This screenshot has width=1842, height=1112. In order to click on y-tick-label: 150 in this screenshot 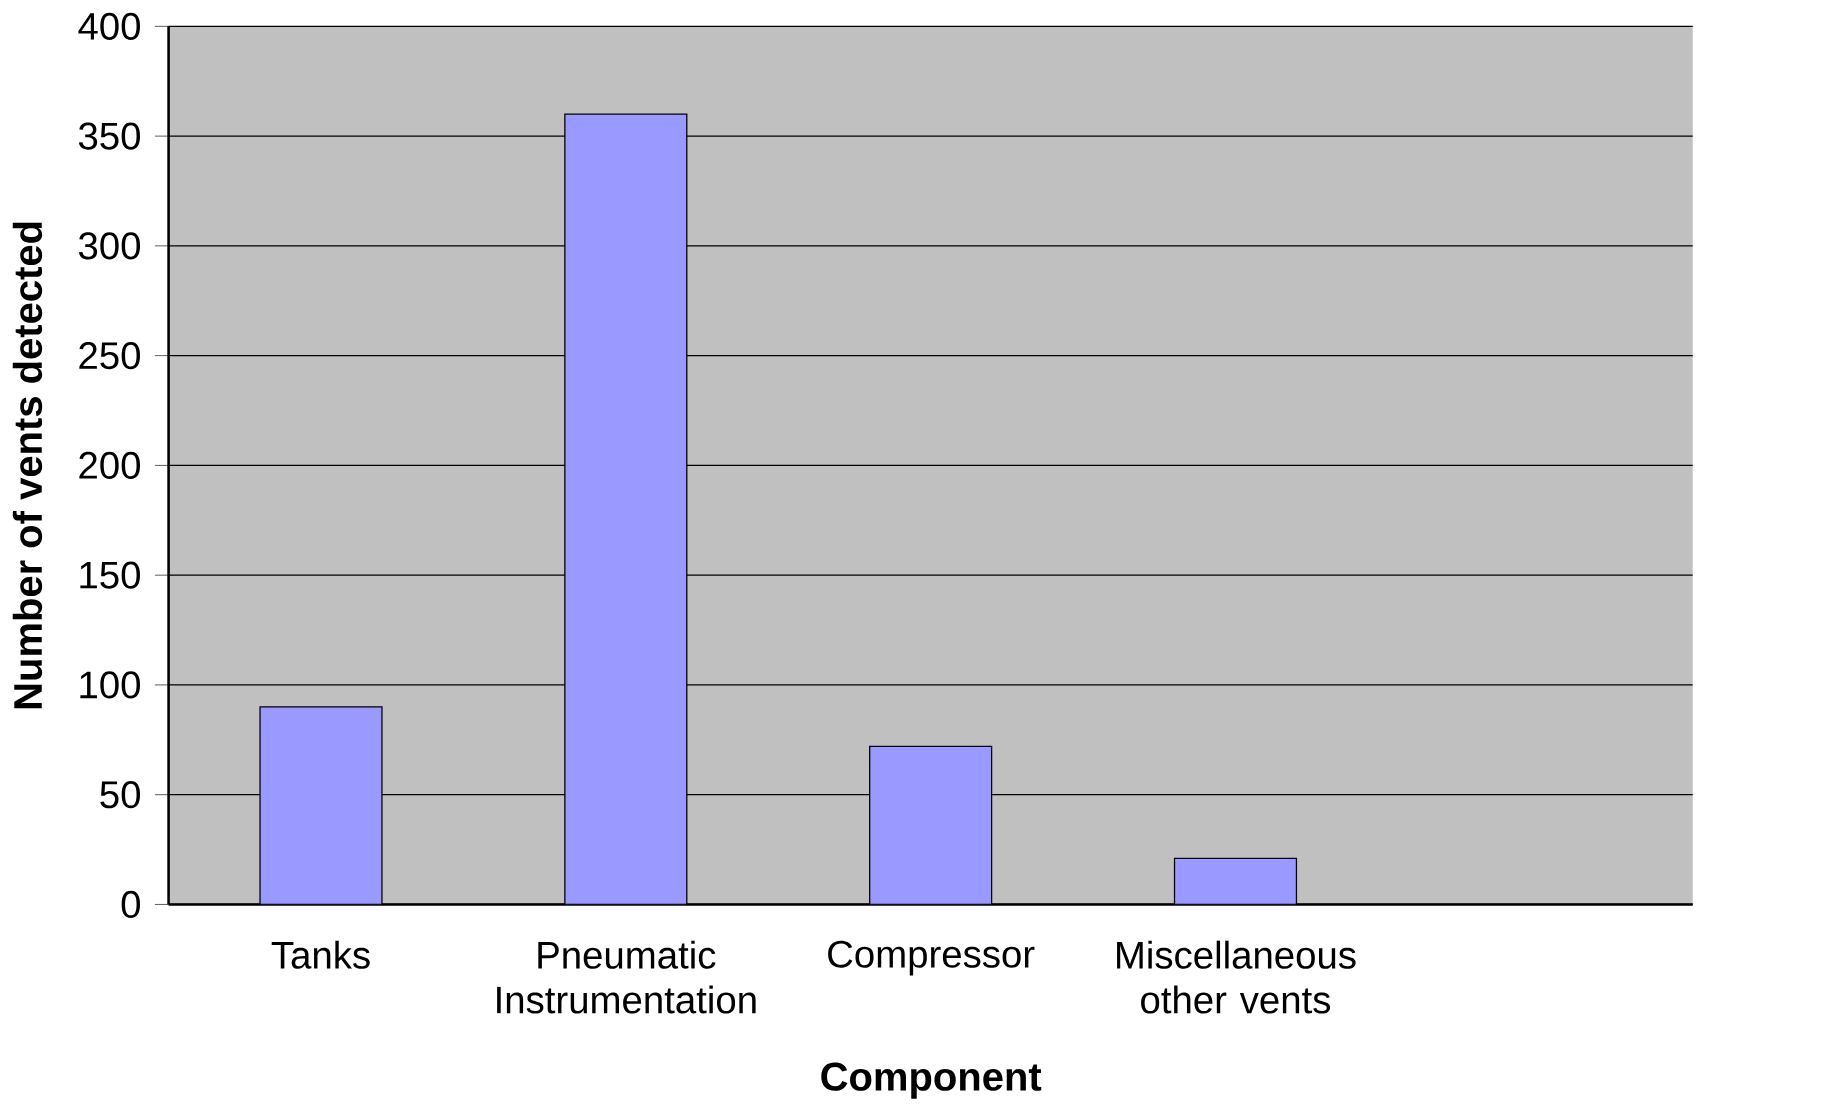, I will do `click(110, 575)`.